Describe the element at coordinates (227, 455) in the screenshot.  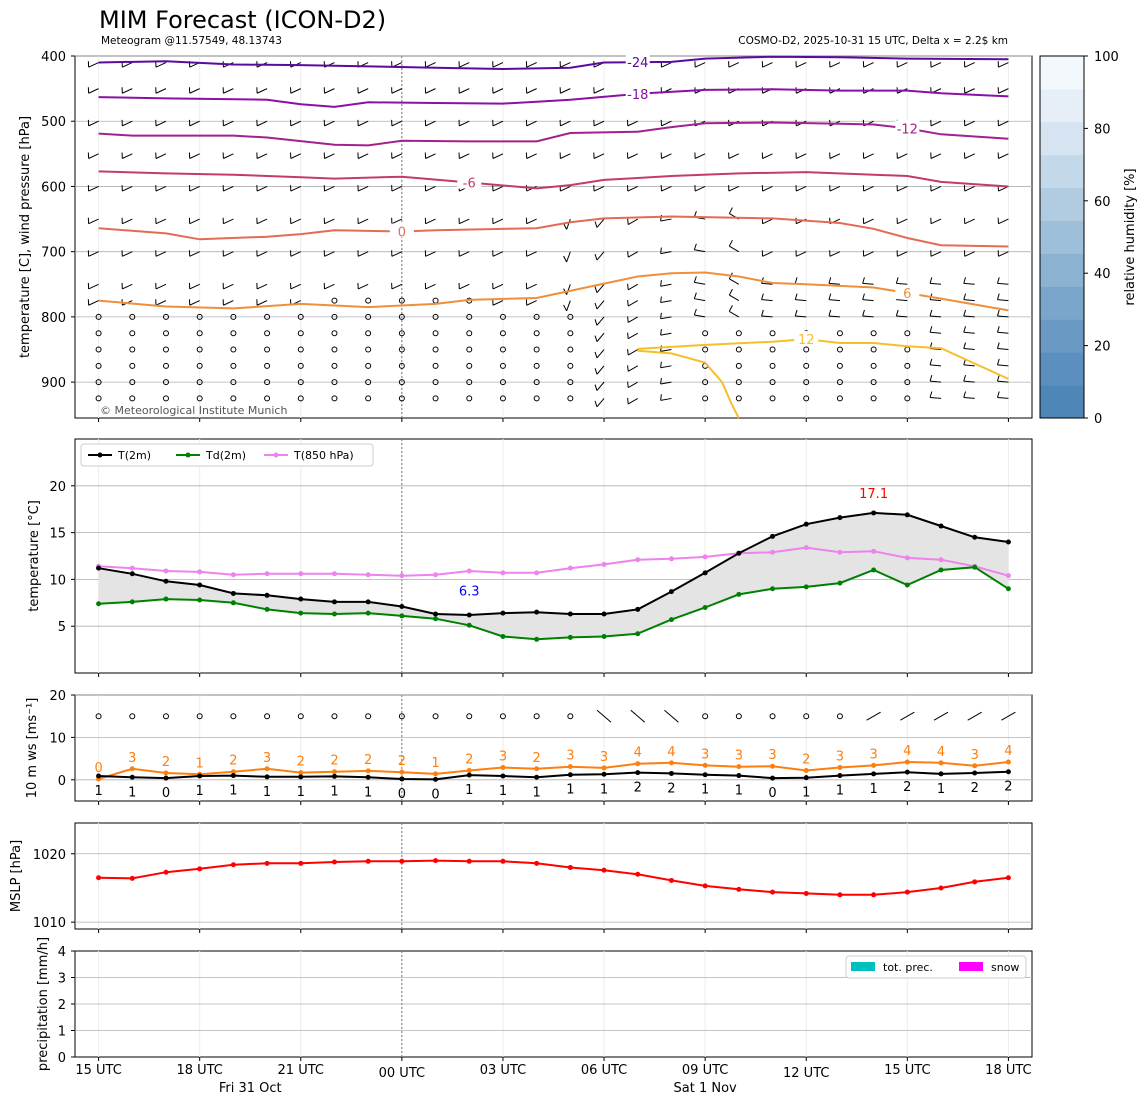
I see `legend: T(2m) Td(2m) T(850 hPa)` at that location.